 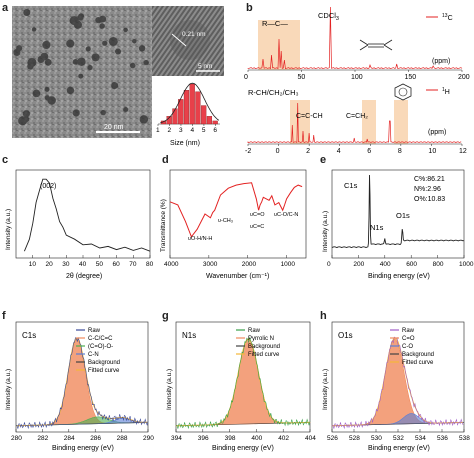 What do you see at coordinates (225, 221) in the screenshot?
I see `ftir-ann-ch3: υ-CH₃` at bounding box center [225, 221].